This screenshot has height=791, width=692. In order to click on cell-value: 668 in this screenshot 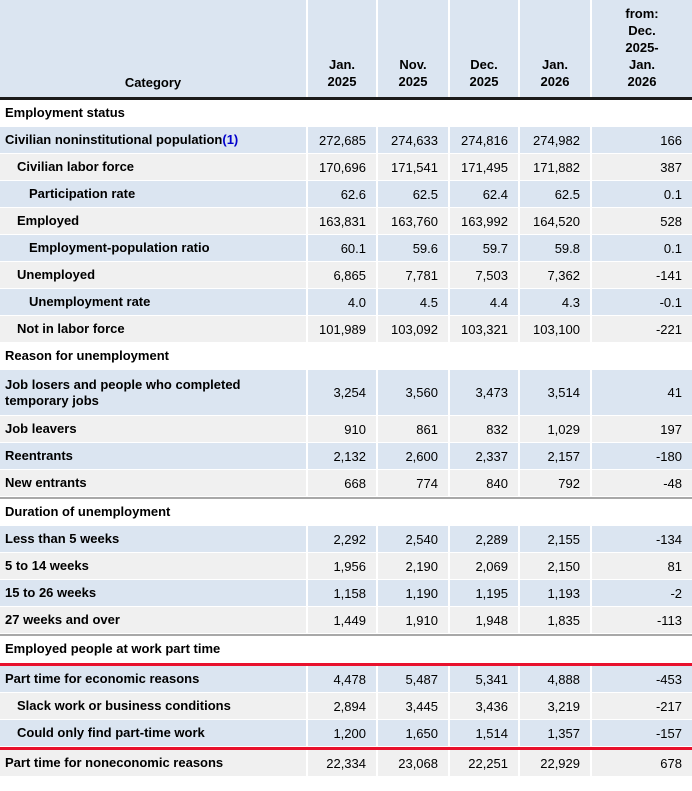, I will do `click(343, 483)`.